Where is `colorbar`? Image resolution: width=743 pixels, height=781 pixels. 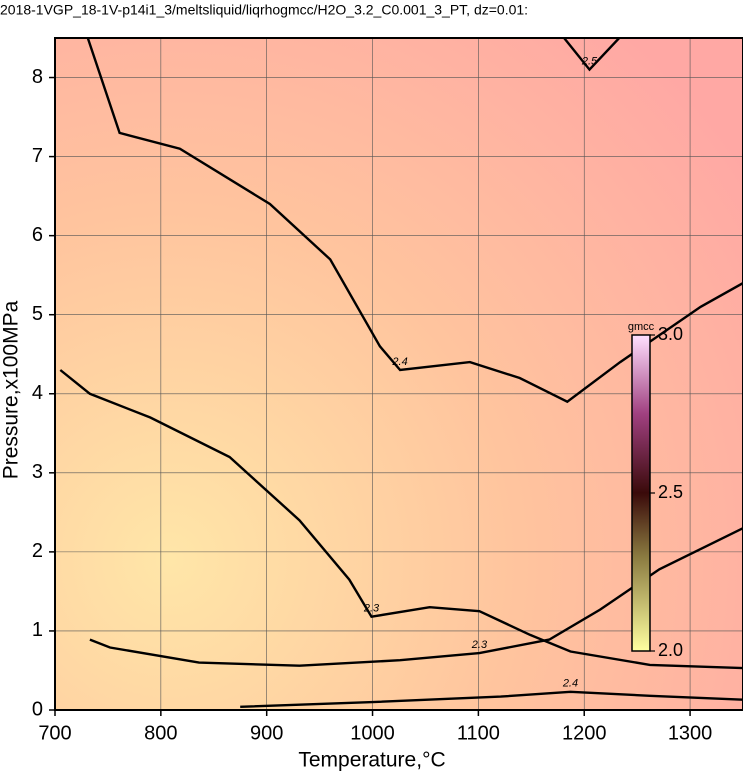
colorbar is located at coordinates (641, 493).